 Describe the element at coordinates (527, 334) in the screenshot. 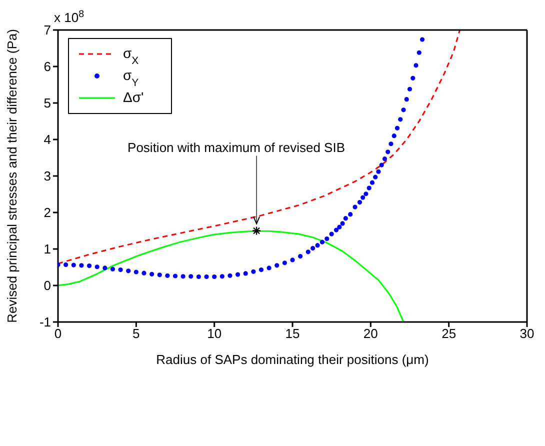

I see `x-tick-label: 30` at that location.